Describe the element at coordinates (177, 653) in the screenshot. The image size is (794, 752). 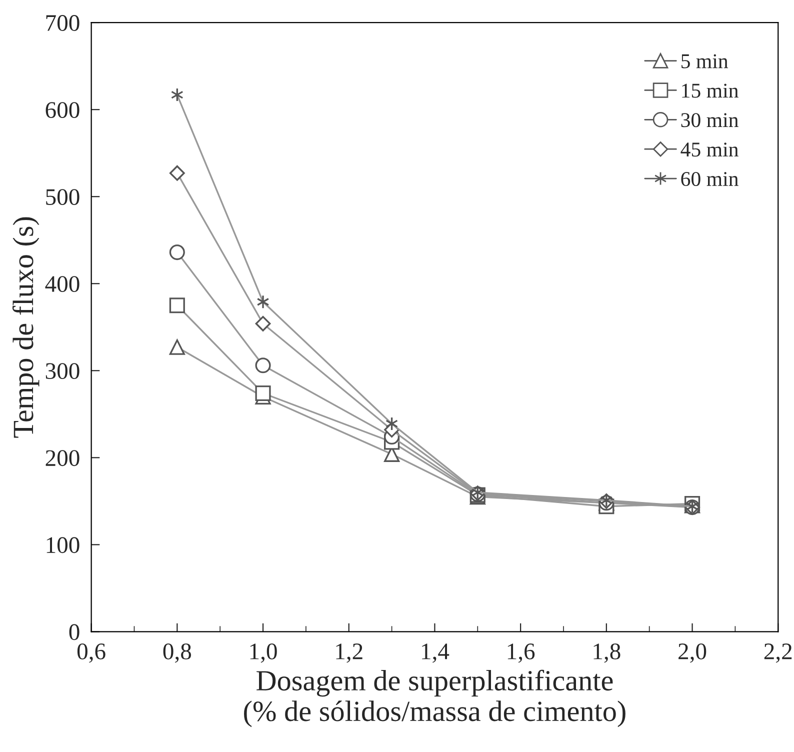
I see `x-tick-label: 0,8` at that location.